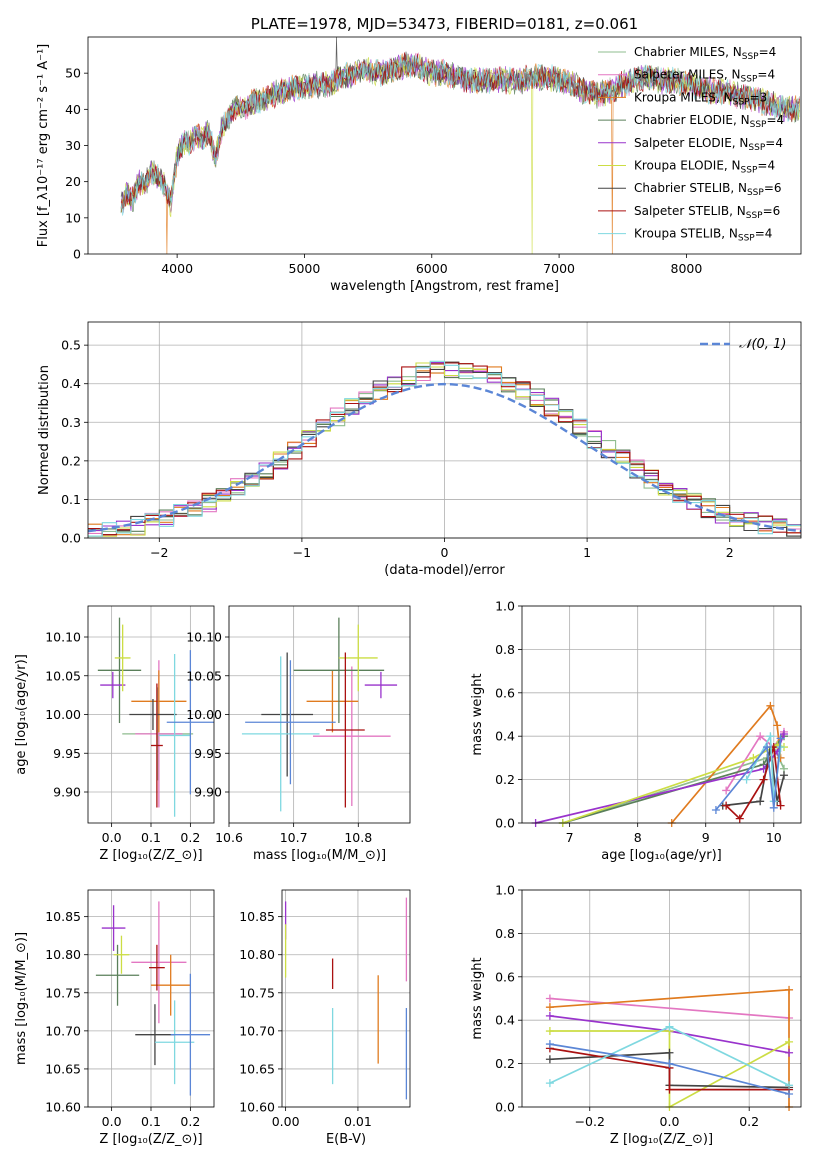  I want to click on y-tick-label: 10.05, so click(63, 675).